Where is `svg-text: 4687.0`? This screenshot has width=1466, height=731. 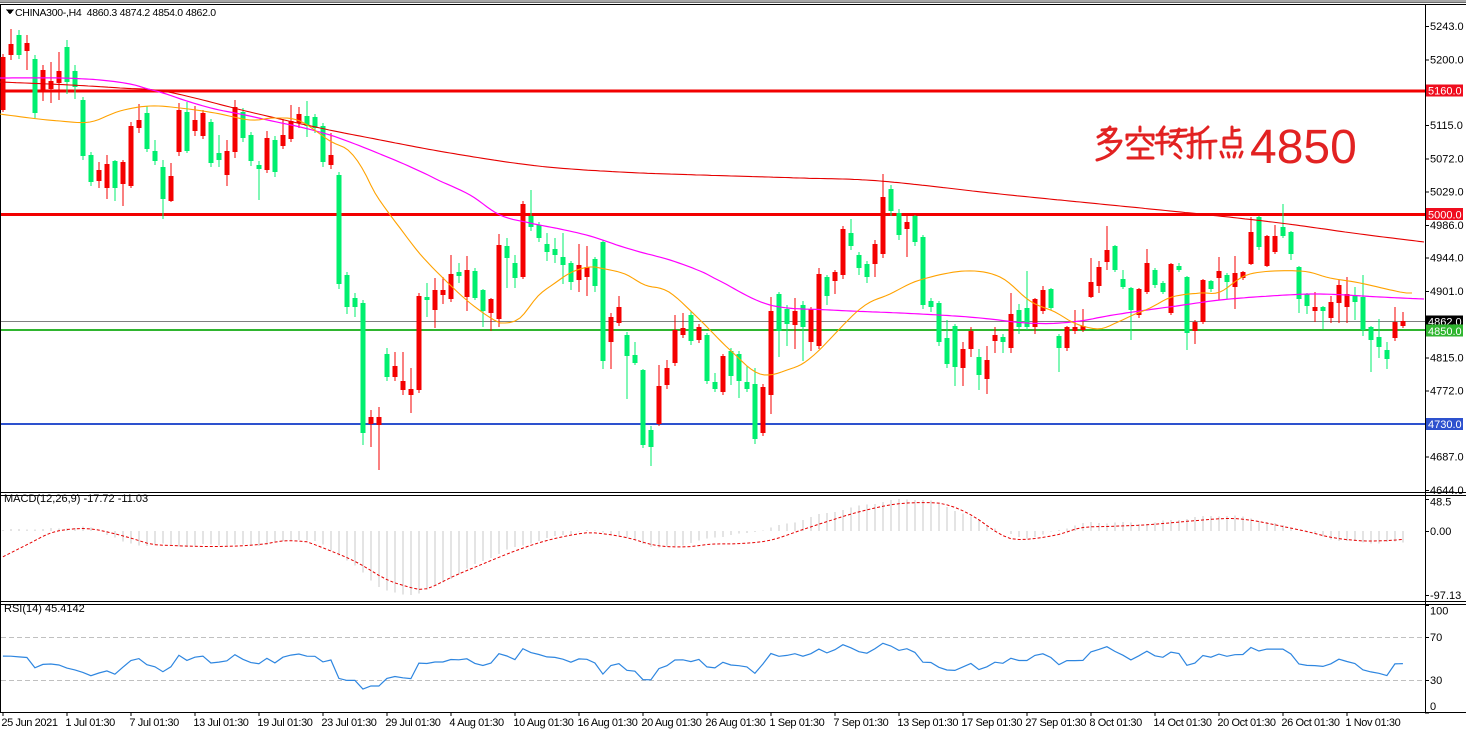
svg-text: 4687.0 is located at coordinates (1447, 458).